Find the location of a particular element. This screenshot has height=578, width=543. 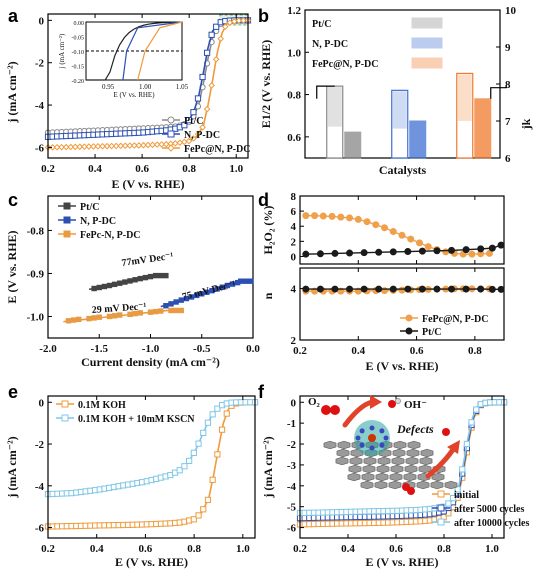

f-legend-0-label: initial is located at coordinates (466, 495).